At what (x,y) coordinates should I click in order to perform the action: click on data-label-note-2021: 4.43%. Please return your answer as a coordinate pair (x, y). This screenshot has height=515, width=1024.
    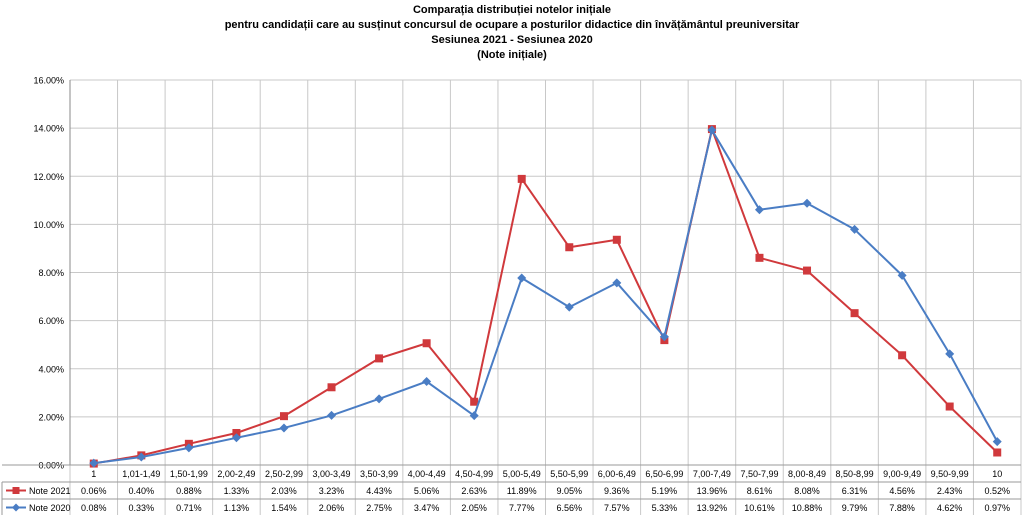
    Looking at the image, I should click on (379, 491).